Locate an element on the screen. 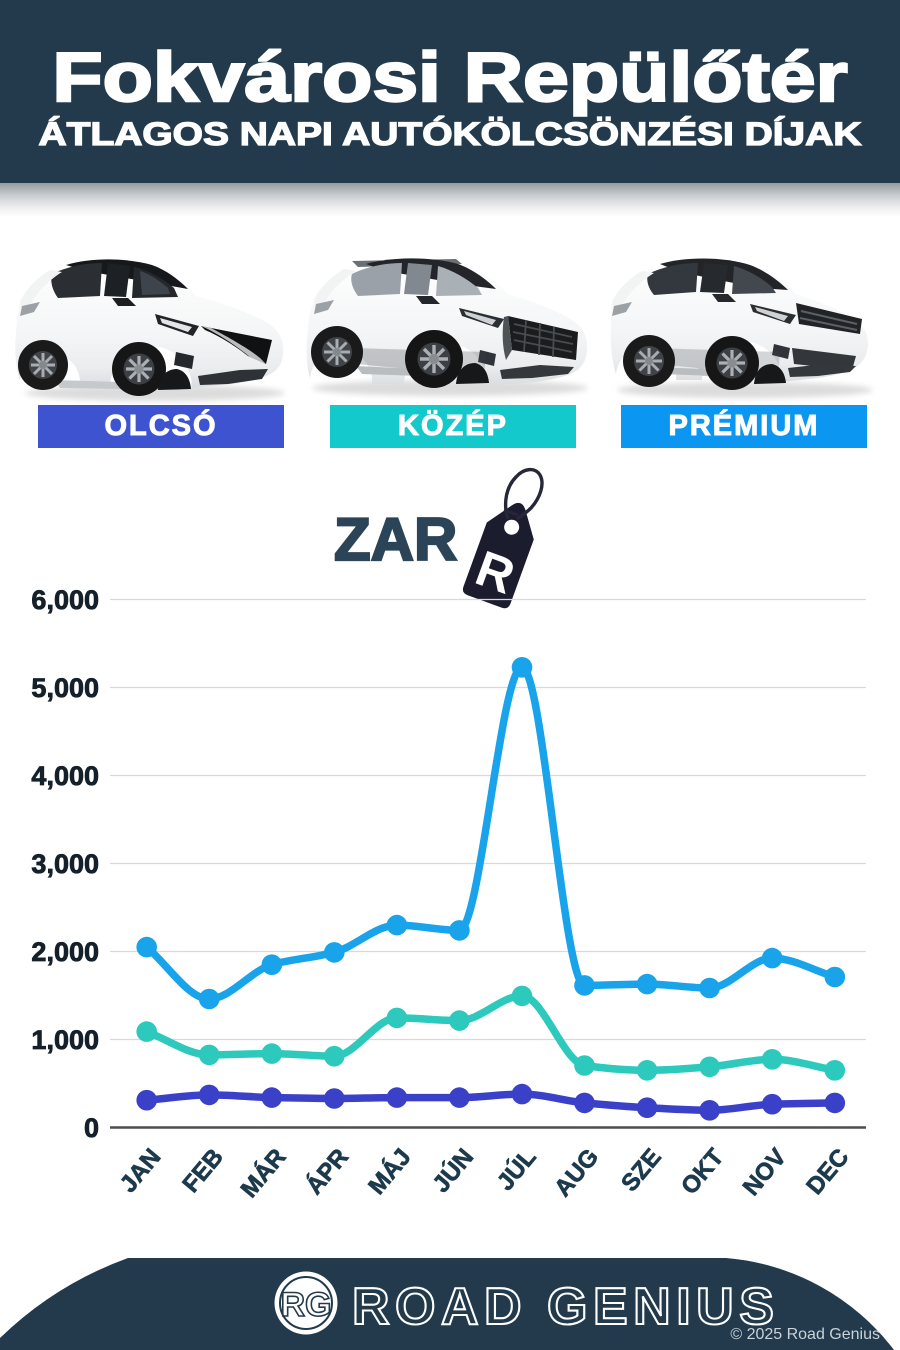  svg-text: 6,000 is located at coordinates (65, 600).